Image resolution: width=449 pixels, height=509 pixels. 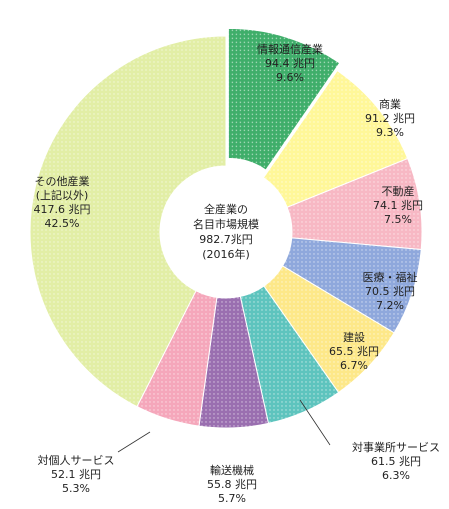 I want to click on slice-label: 6.7%, so click(x=354, y=365).